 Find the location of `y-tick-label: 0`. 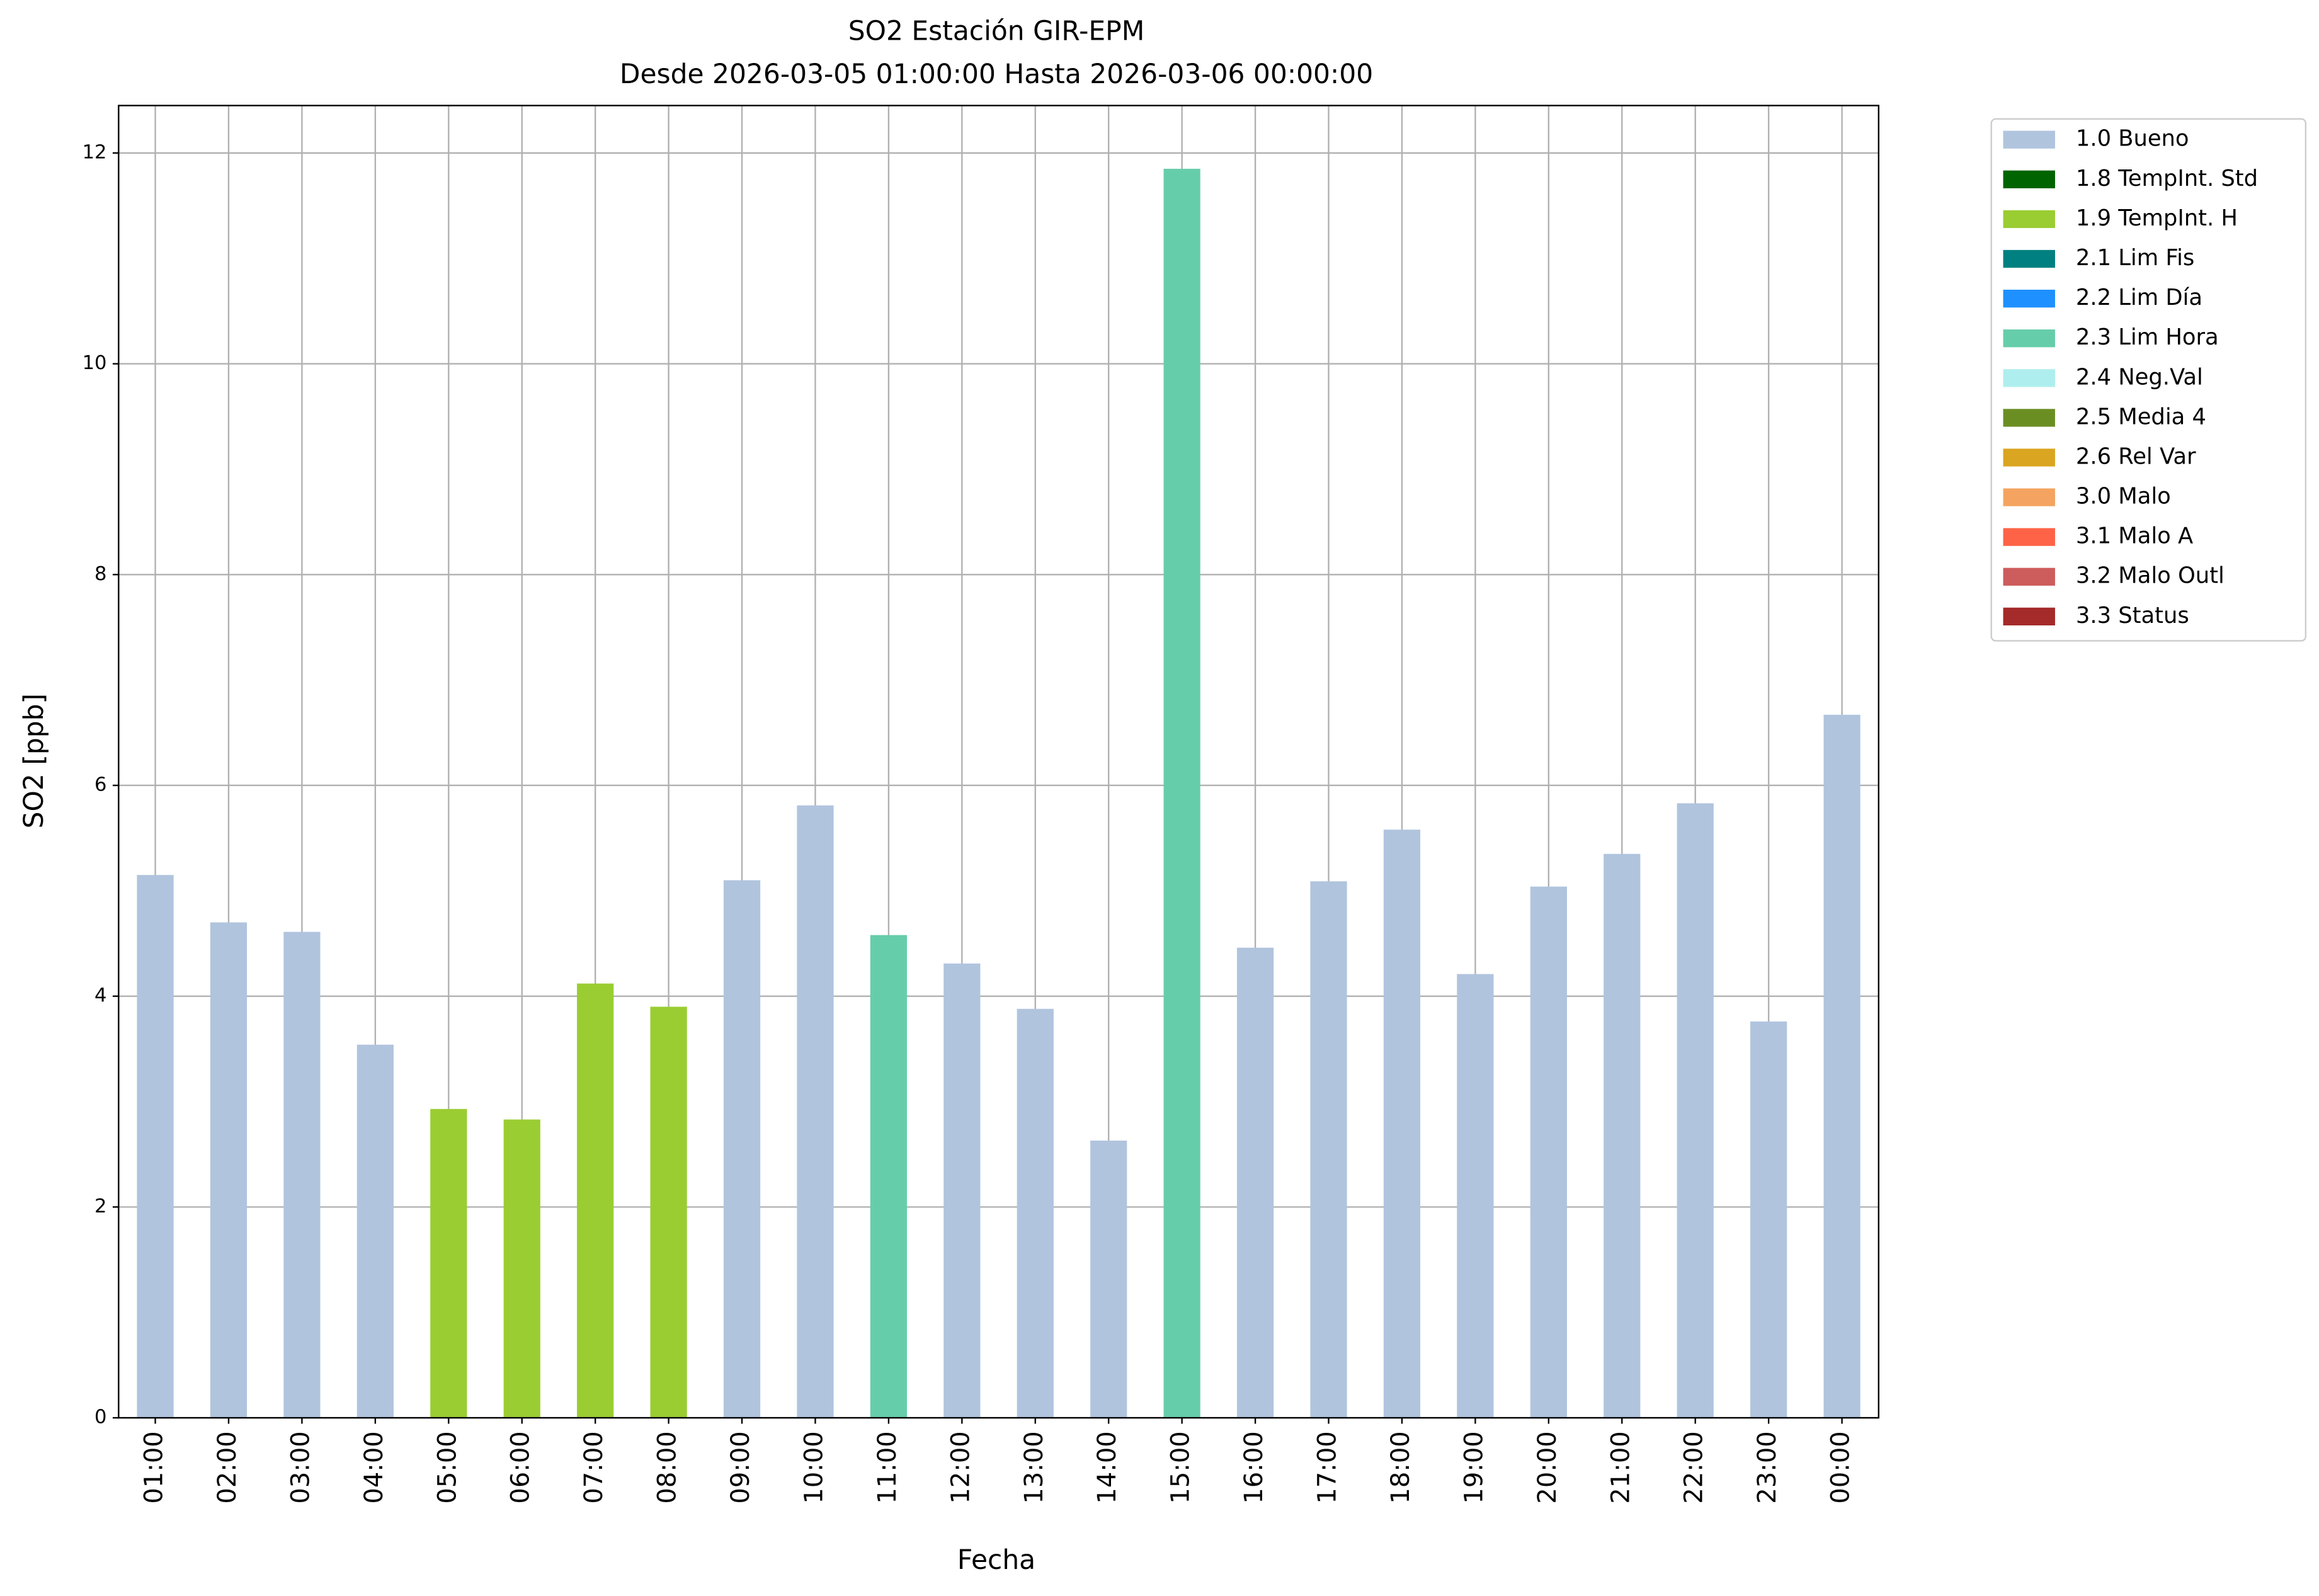

y-tick-label: 0 is located at coordinates (100, 1417).